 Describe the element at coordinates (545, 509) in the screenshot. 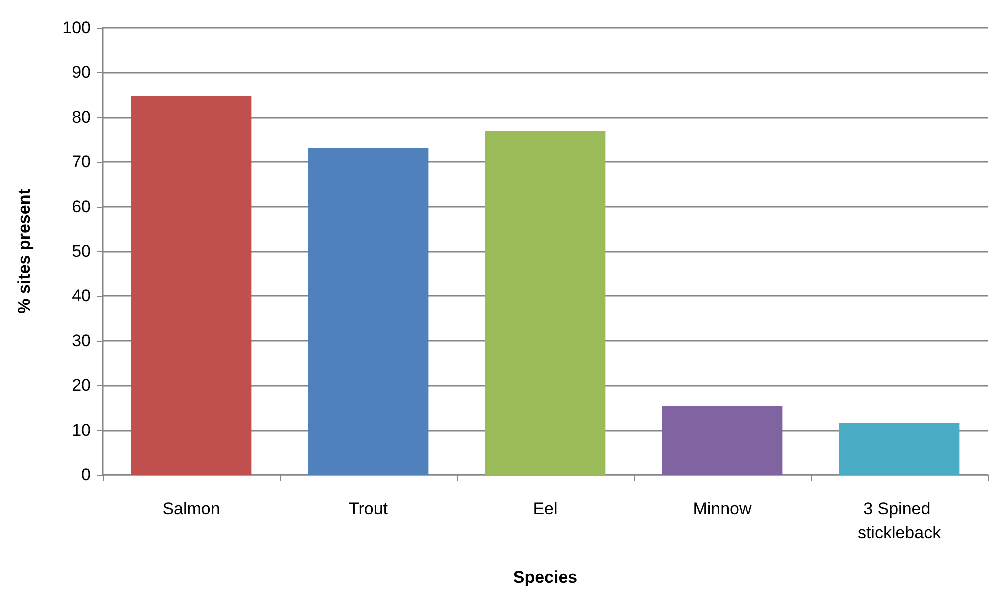

I see `x-tick-label: Eel` at that location.